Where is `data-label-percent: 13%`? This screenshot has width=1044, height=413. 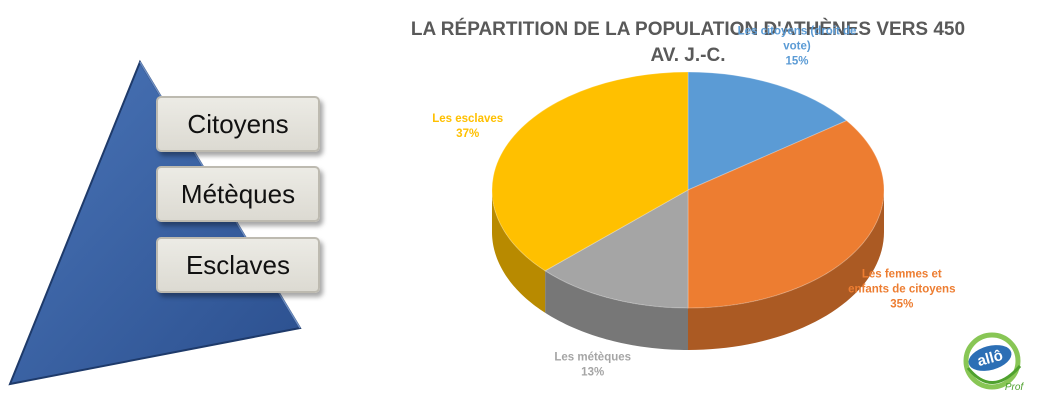
data-label-percent: 13% is located at coordinates (592, 372).